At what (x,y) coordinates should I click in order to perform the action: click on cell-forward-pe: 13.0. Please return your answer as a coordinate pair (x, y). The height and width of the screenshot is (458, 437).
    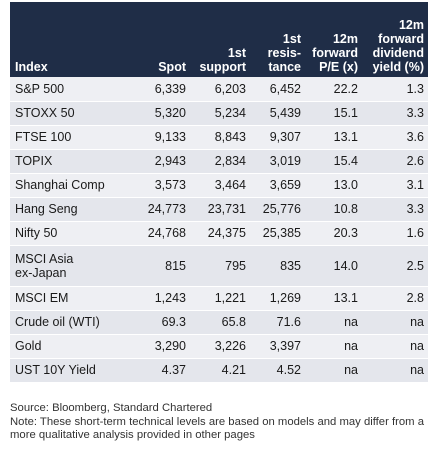
    Looking at the image, I should click on (333, 185).